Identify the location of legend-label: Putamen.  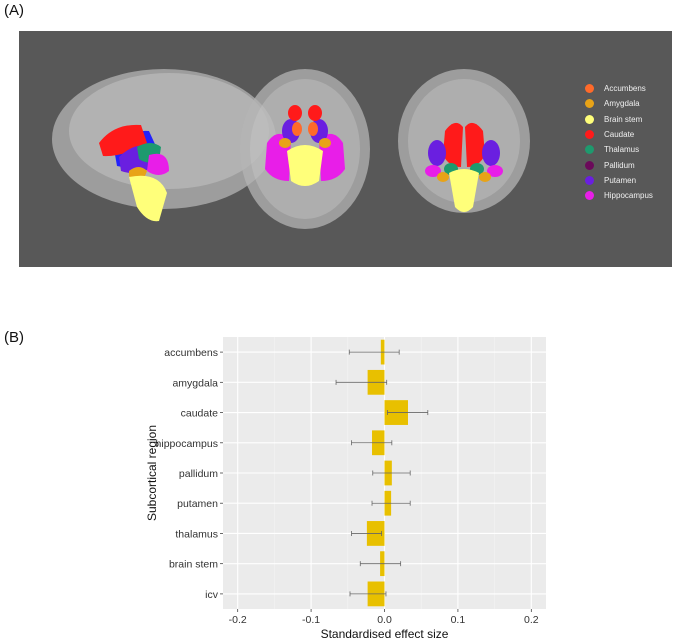
(620, 180).